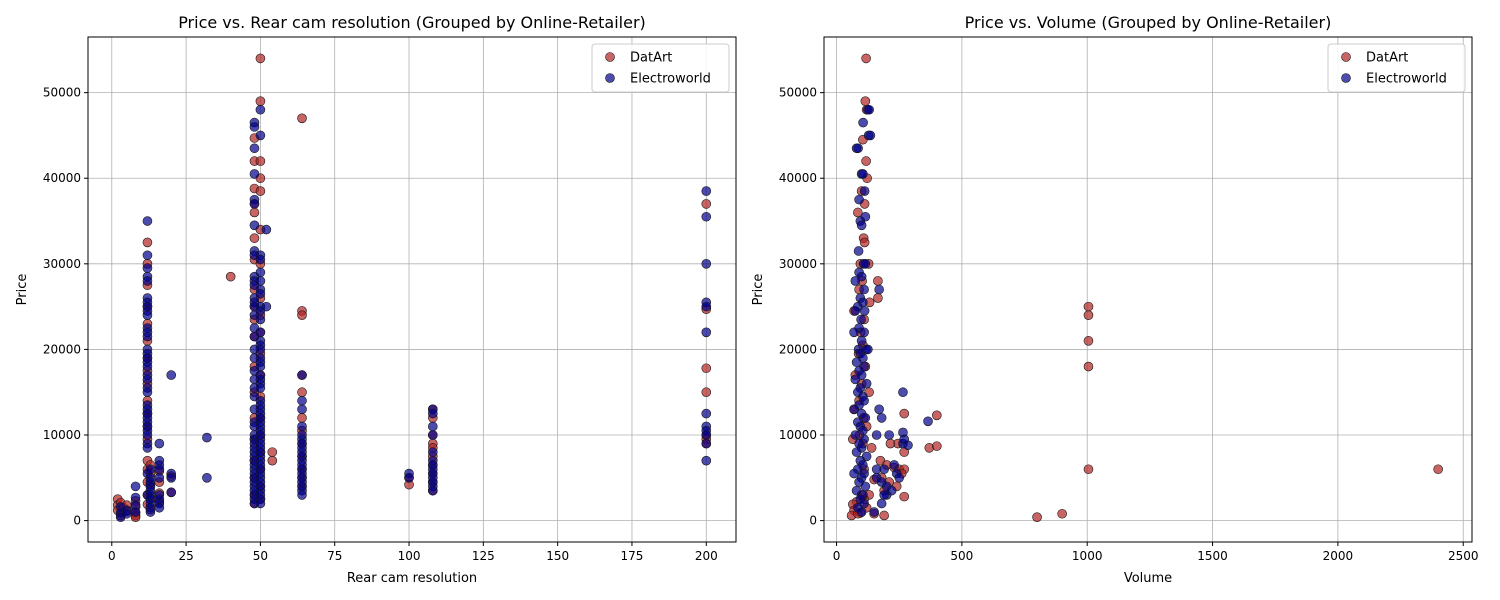 The height and width of the screenshot is (600, 1500). Describe the element at coordinates (185, 556) in the screenshot. I see `x-tick-label: 25` at that location.